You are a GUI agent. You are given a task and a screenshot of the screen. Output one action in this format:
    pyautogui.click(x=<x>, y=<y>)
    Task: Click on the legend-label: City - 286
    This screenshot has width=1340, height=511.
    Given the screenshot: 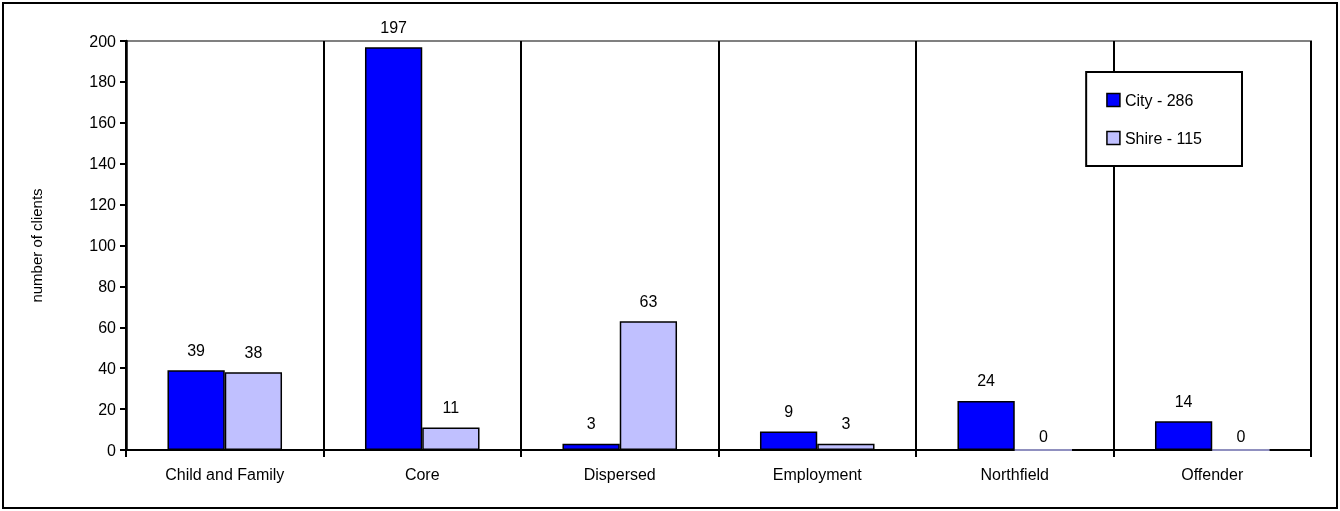 What is the action you would take?
    pyautogui.click(x=1159, y=100)
    